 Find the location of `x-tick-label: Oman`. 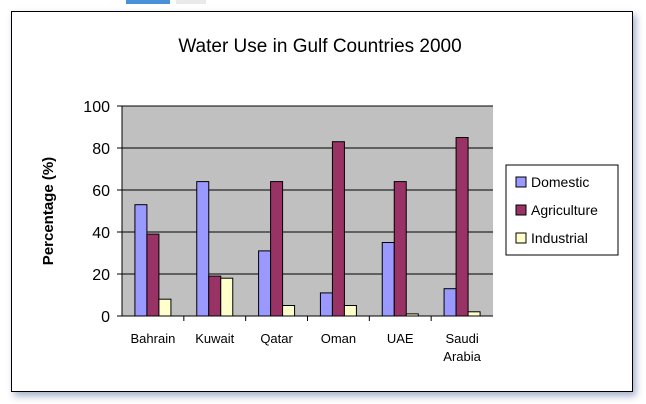

x-tick-label: Oman is located at coordinates (338, 338).